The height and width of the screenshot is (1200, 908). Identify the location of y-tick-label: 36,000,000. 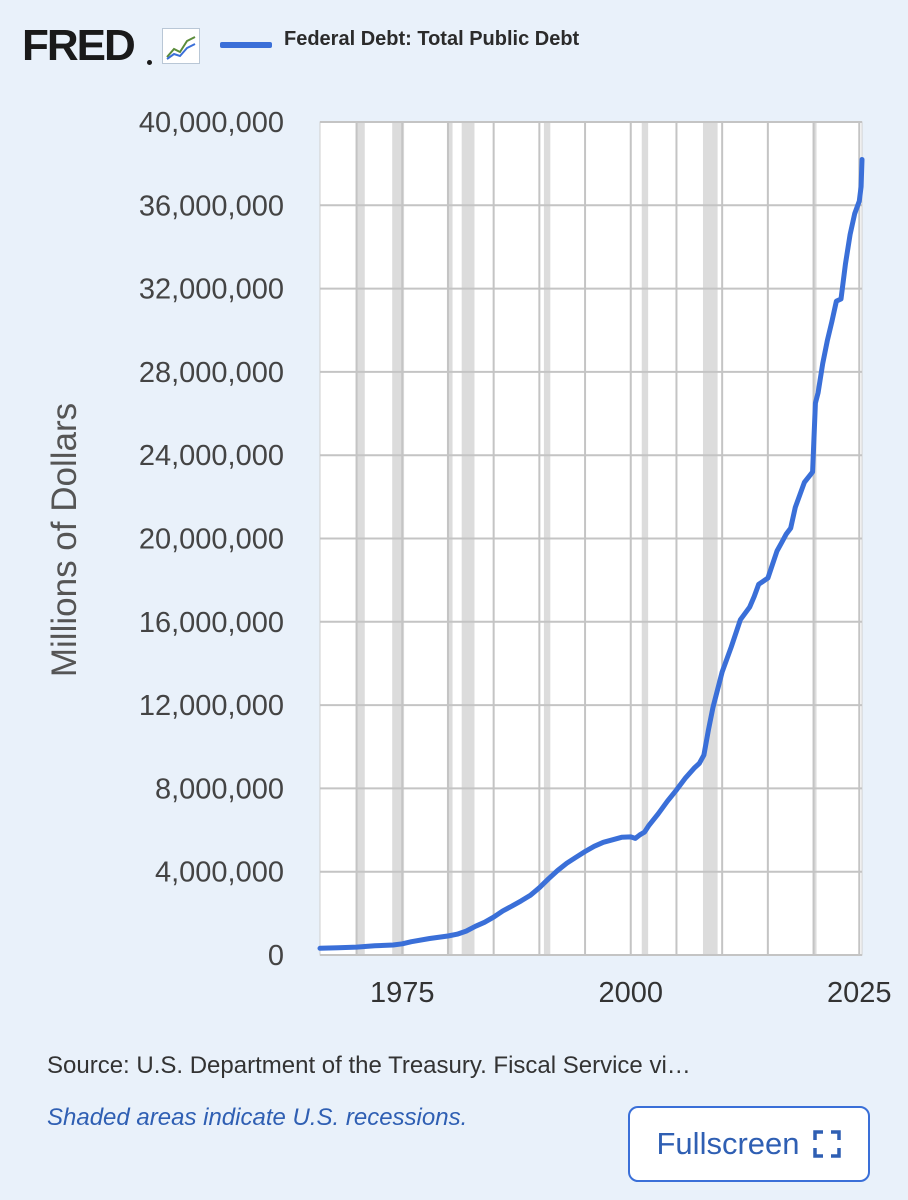
(211, 206).